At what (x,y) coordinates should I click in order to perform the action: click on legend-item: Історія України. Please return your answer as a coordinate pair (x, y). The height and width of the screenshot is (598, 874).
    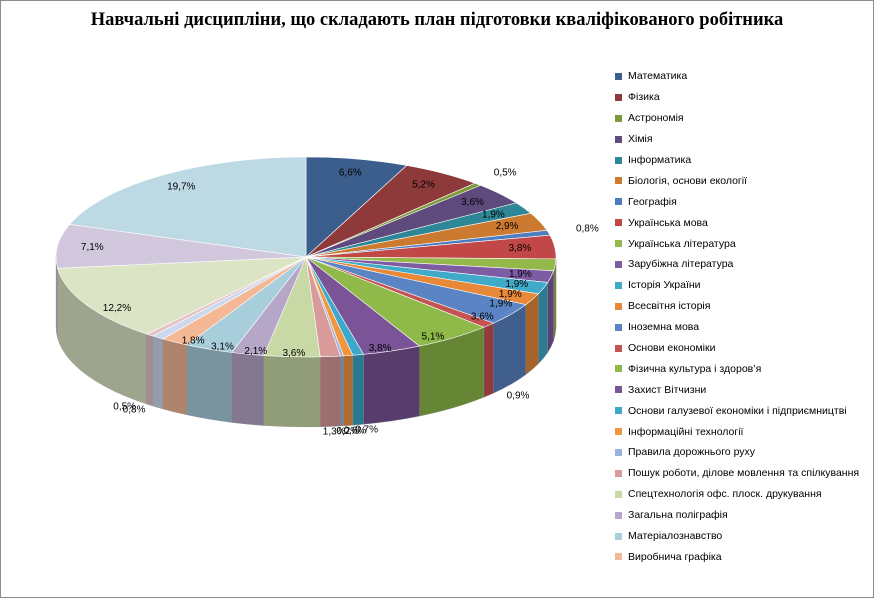
    Looking at the image, I should click on (743, 285).